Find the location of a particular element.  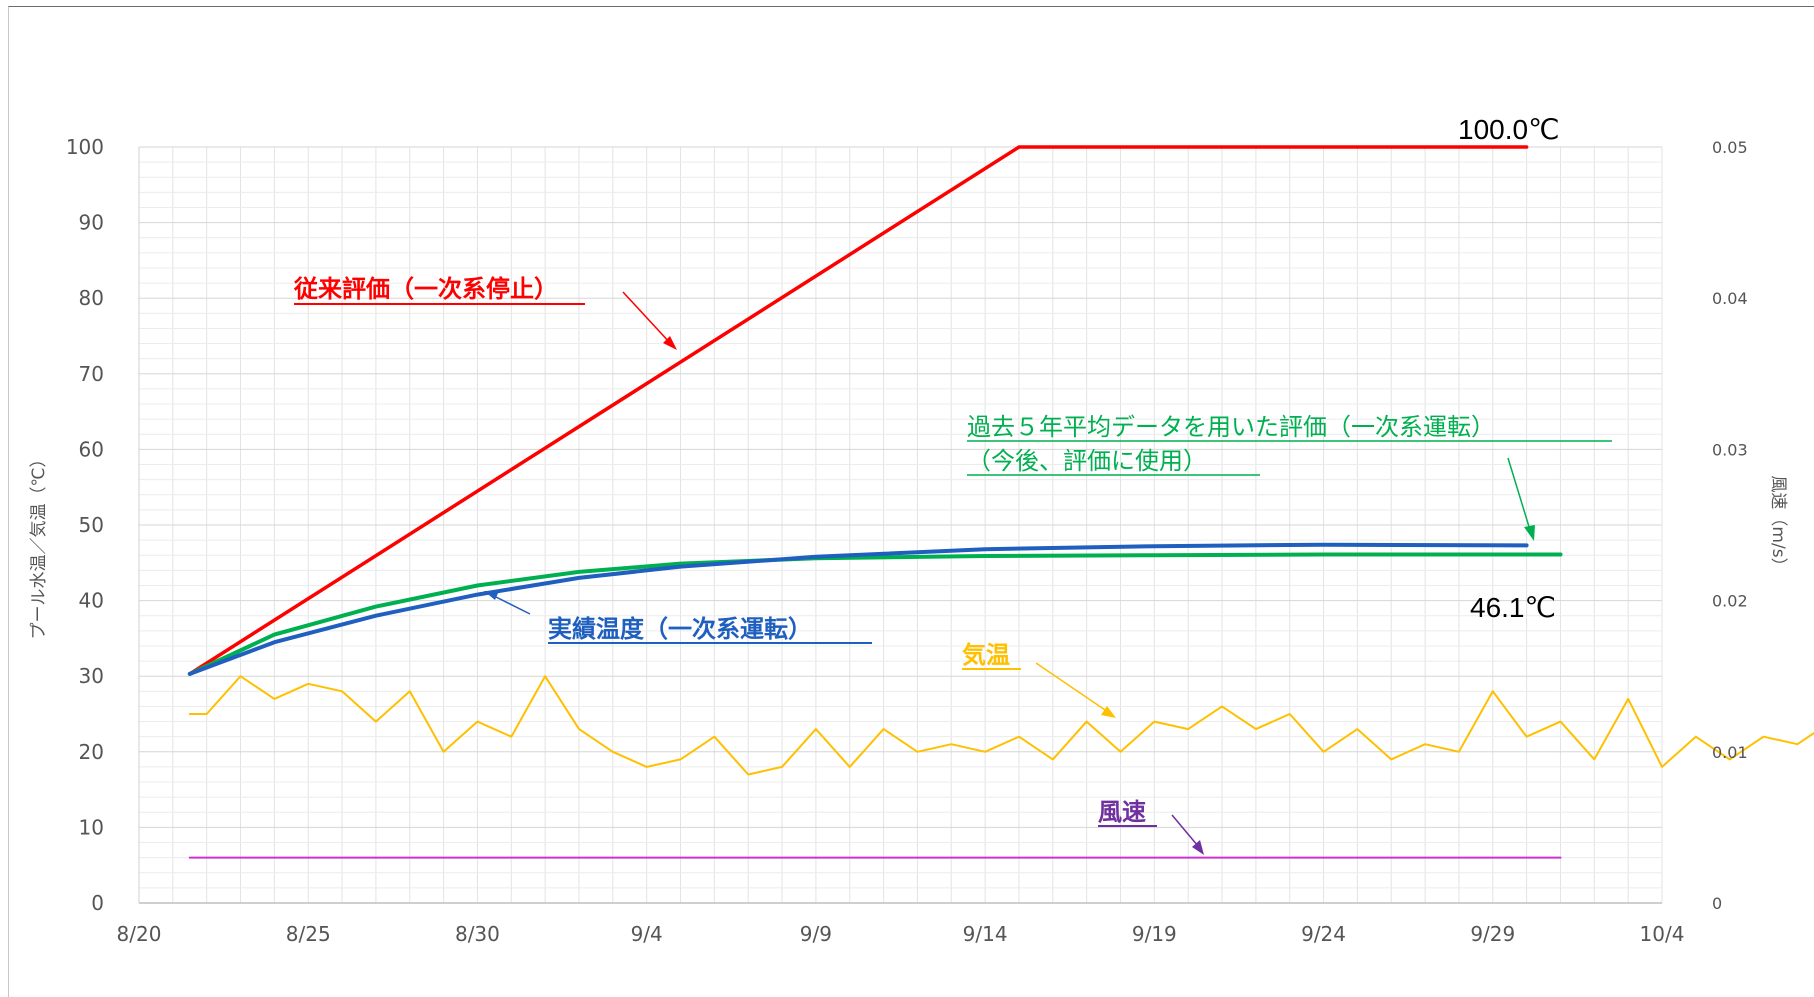

series-line-five-year-average is located at coordinates (875, 614).